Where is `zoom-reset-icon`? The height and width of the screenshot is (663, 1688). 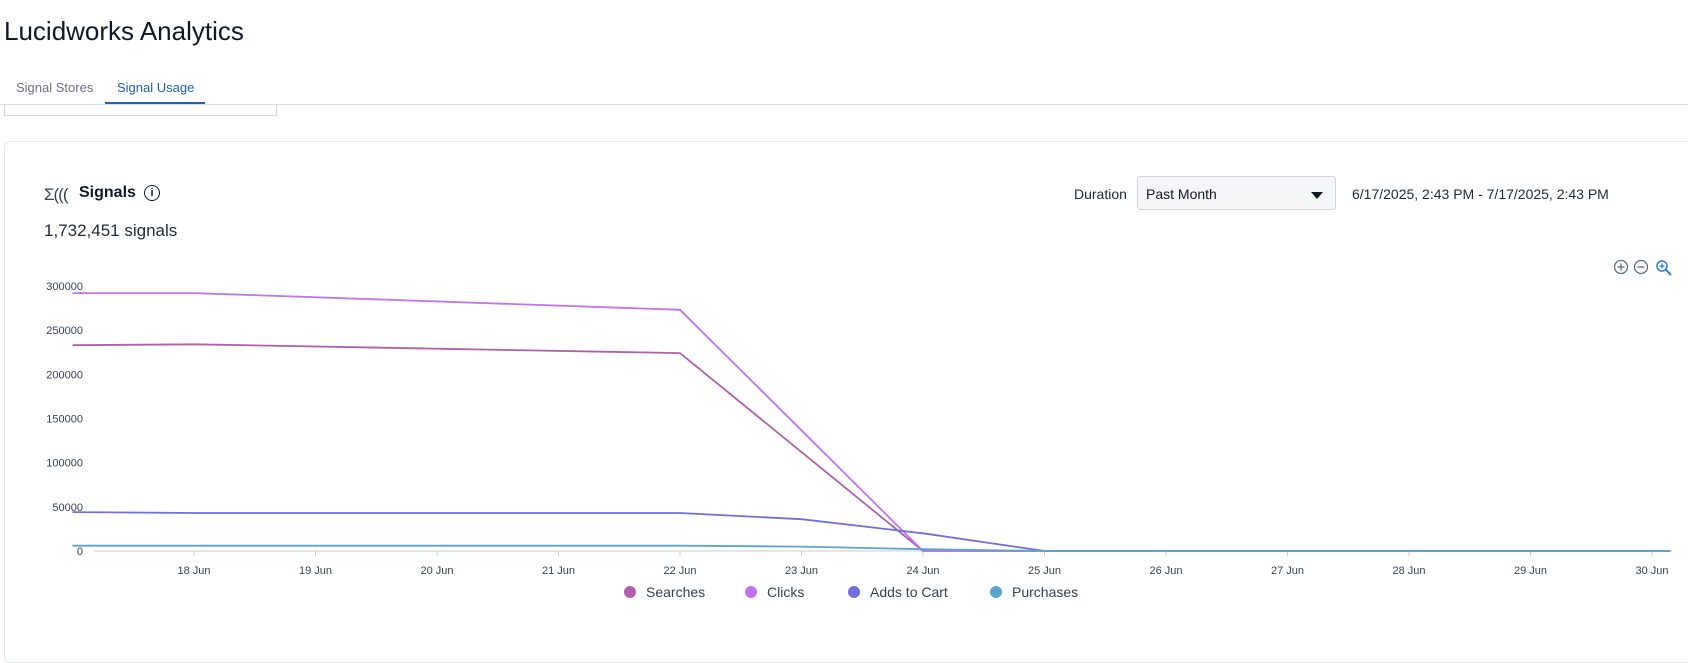 zoom-reset-icon is located at coordinates (1664, 268).